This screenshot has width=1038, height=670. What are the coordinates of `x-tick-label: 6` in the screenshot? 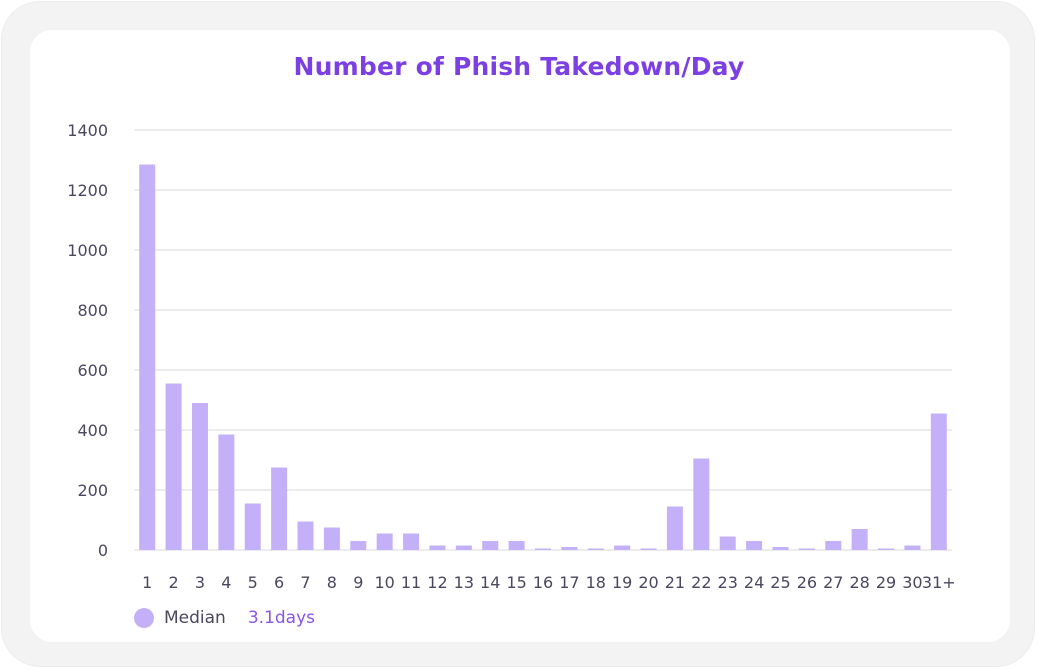 It's located at (279, 582).